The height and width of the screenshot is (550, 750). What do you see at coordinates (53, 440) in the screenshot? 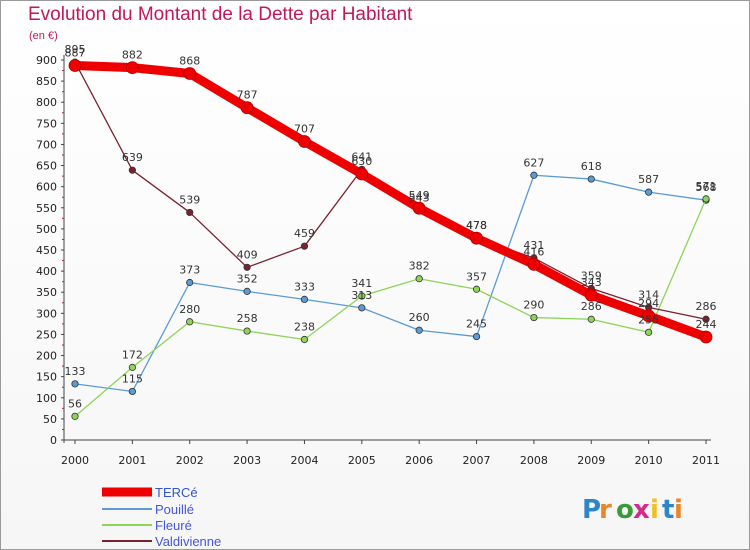
I see `y-tick-label: 0` at bounding box center [53, 440].